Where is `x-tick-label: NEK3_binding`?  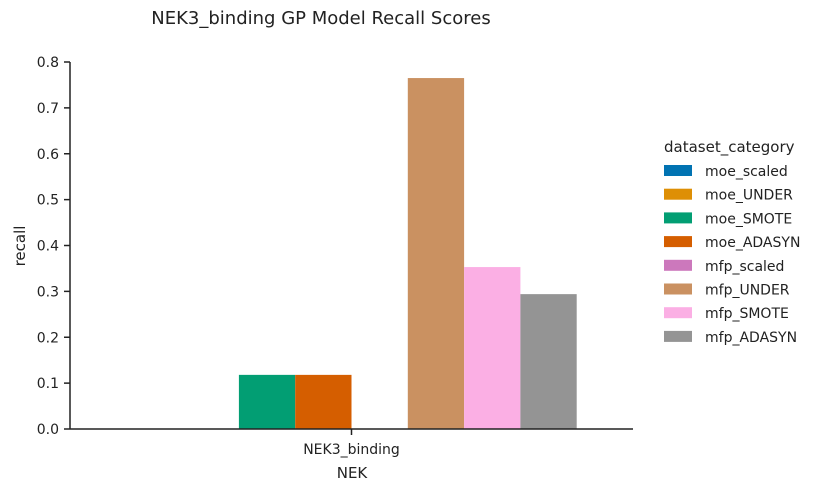
x-tick-label: NEK3_binding is located at coordinates (351, 450).